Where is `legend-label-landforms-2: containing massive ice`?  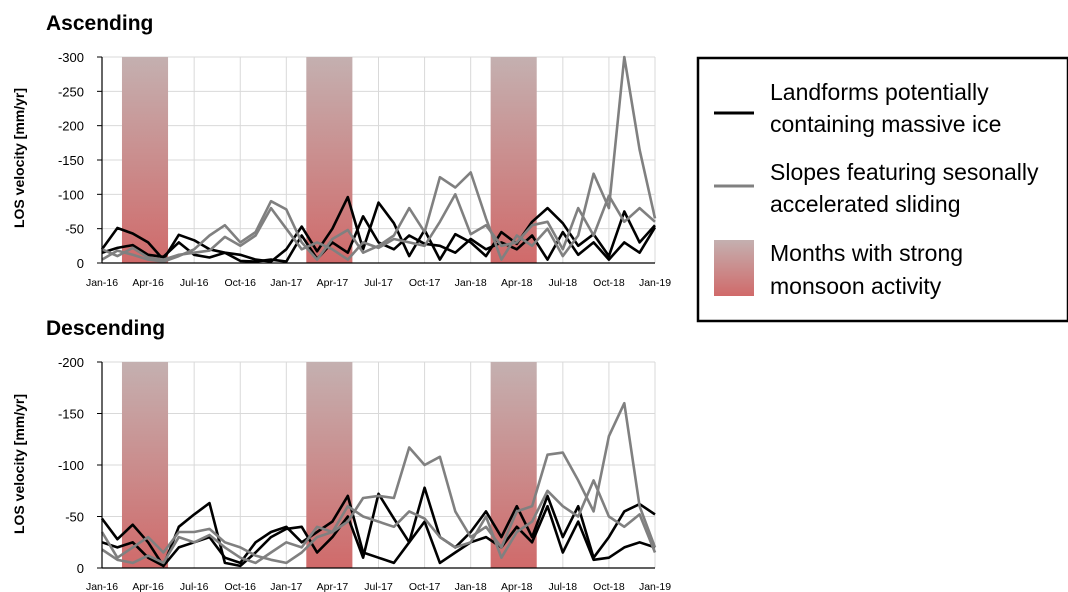
legend-label-landforms-2: containing massive ice is located at coordinates (885, 124).